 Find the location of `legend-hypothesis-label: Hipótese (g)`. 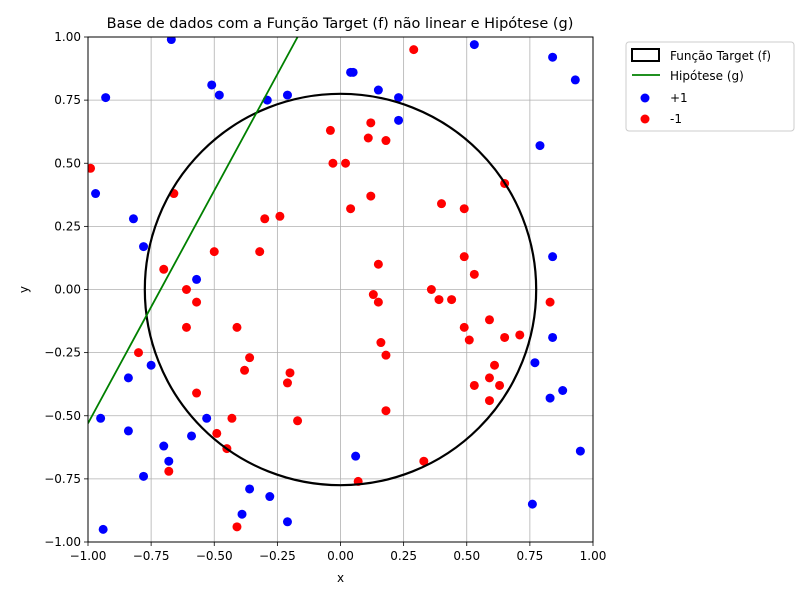

legend-hypothesis-label: Hipótese (g) is located at coordinates (707, 76).